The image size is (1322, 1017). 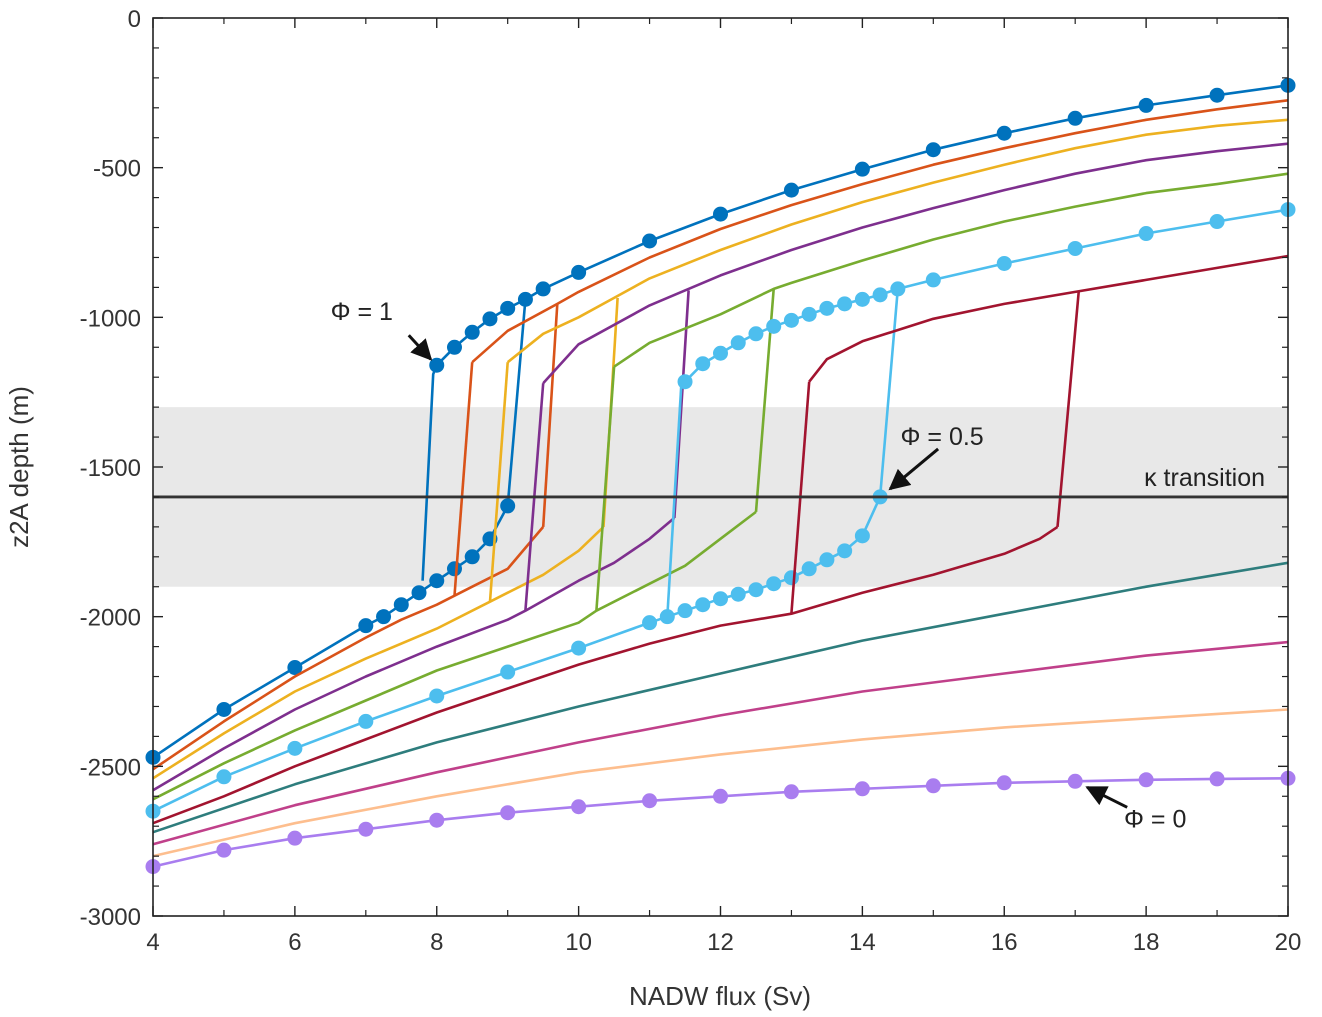 What do you see at coordinates (110, 917) in the screenshot?
I see `y-tick-label: -3000` at bounding box center [110, 917].